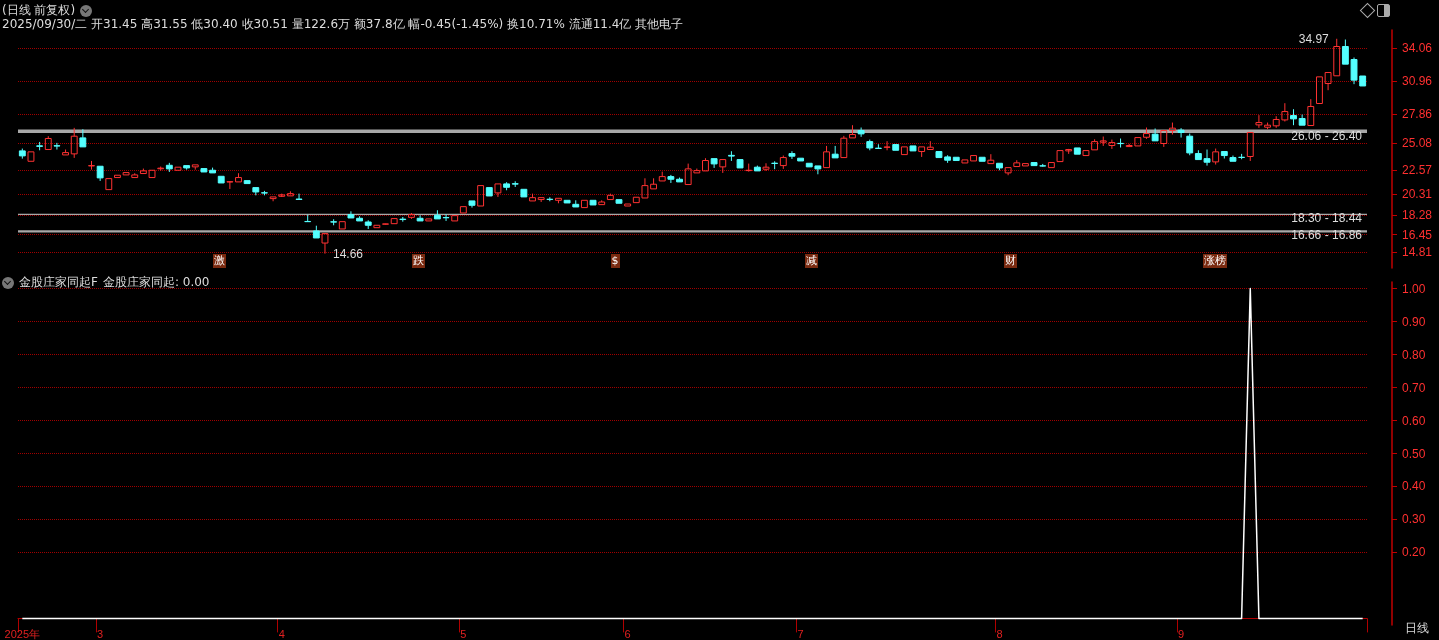 This screenshot has height=640, width=1439. Describe the element at coordinates (1314, 38) in the screenshot. I see `annotation: 34.97` at that location.